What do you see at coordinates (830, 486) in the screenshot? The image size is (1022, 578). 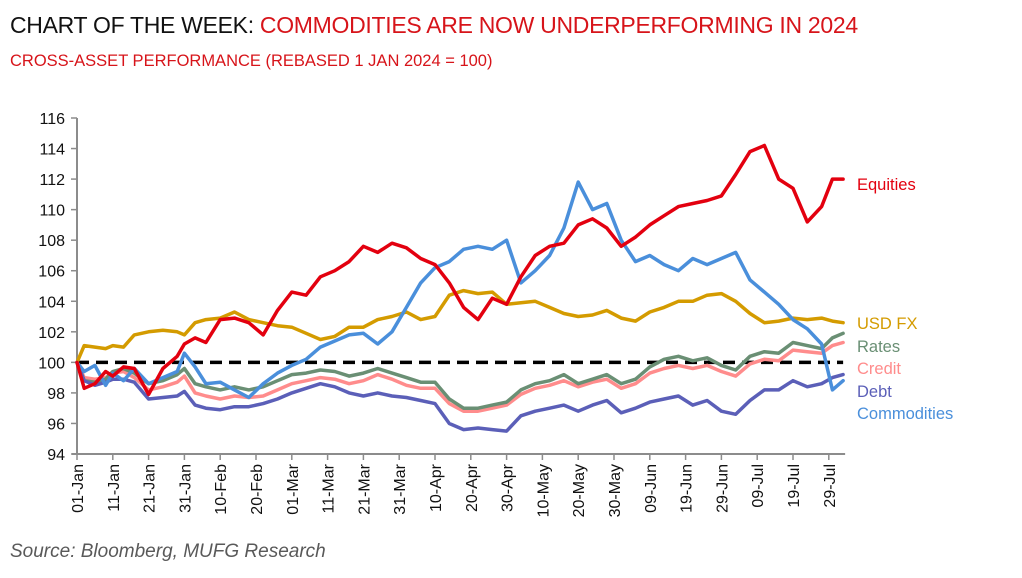 I see `x-tick-label: 29-Jul` at bounding box center [830, 486].